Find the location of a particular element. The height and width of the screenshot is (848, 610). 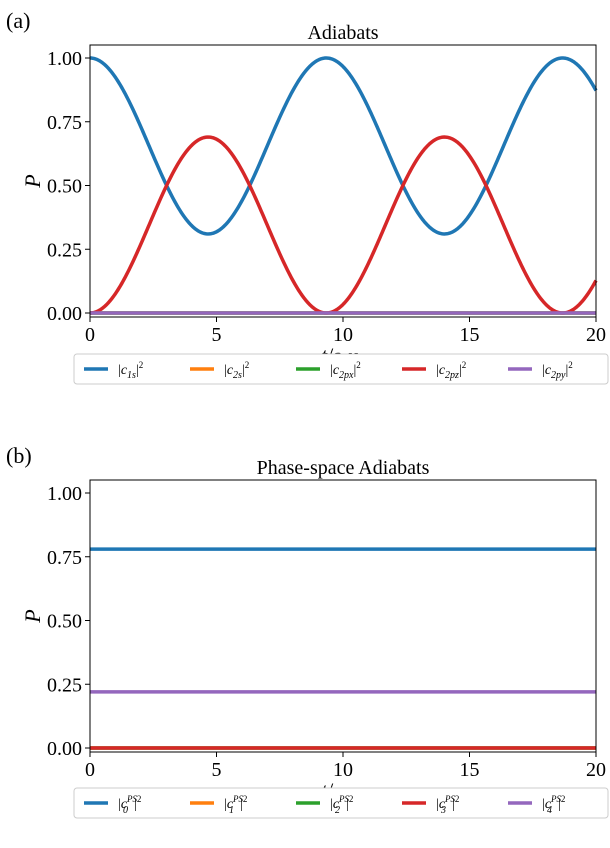

legend-sub: 3 is located at coordinates (443, 810).